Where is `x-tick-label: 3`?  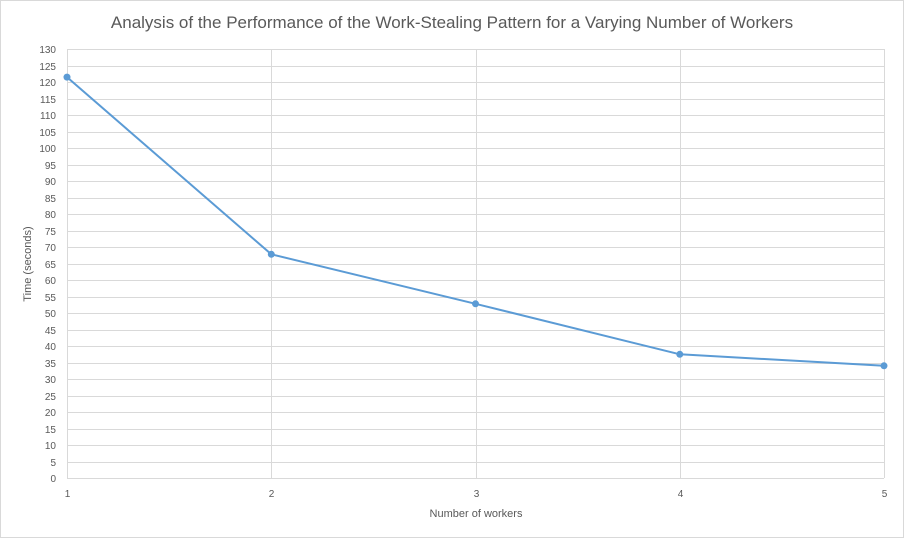 x-tick-label: 3 is located at coordinates (477, 494).